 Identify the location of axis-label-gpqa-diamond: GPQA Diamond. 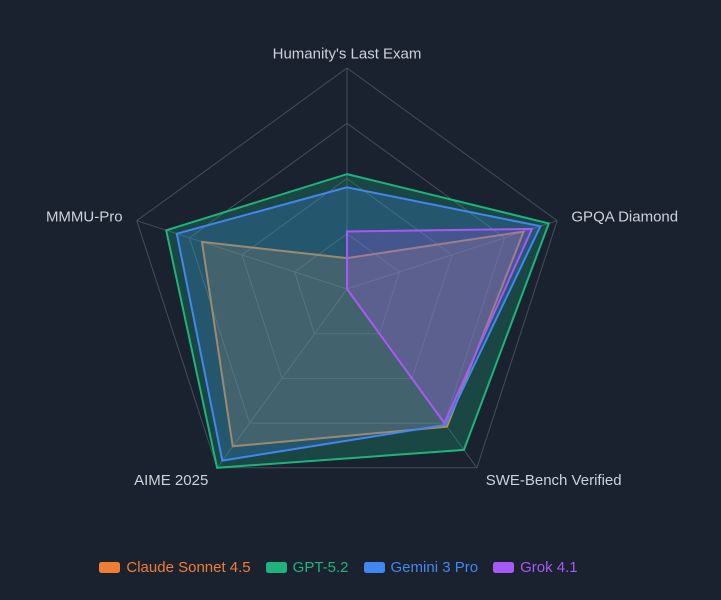
(624, 216).